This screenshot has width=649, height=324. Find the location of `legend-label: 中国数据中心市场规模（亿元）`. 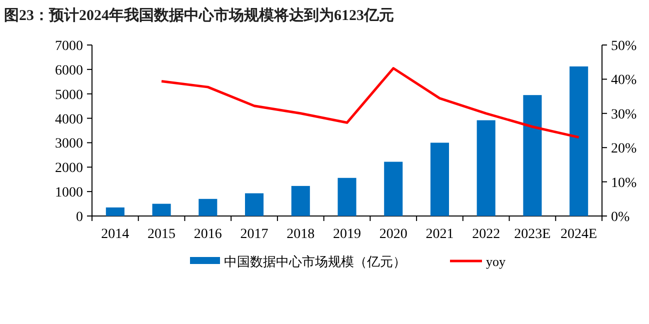

legend-label: 中国数据中心市场规模（亿元） is located at coordinates (315, 261).